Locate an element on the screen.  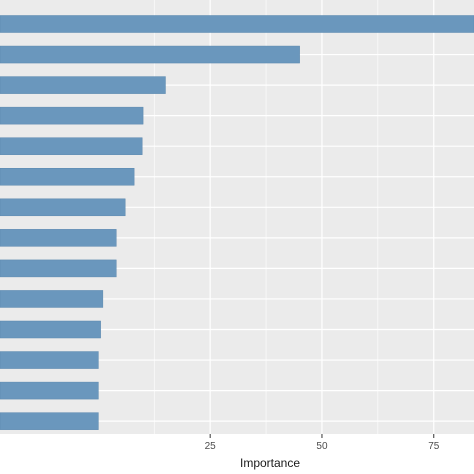
x-axis-tick-labels: 25 50 75 is located at coordinates (322, 446).